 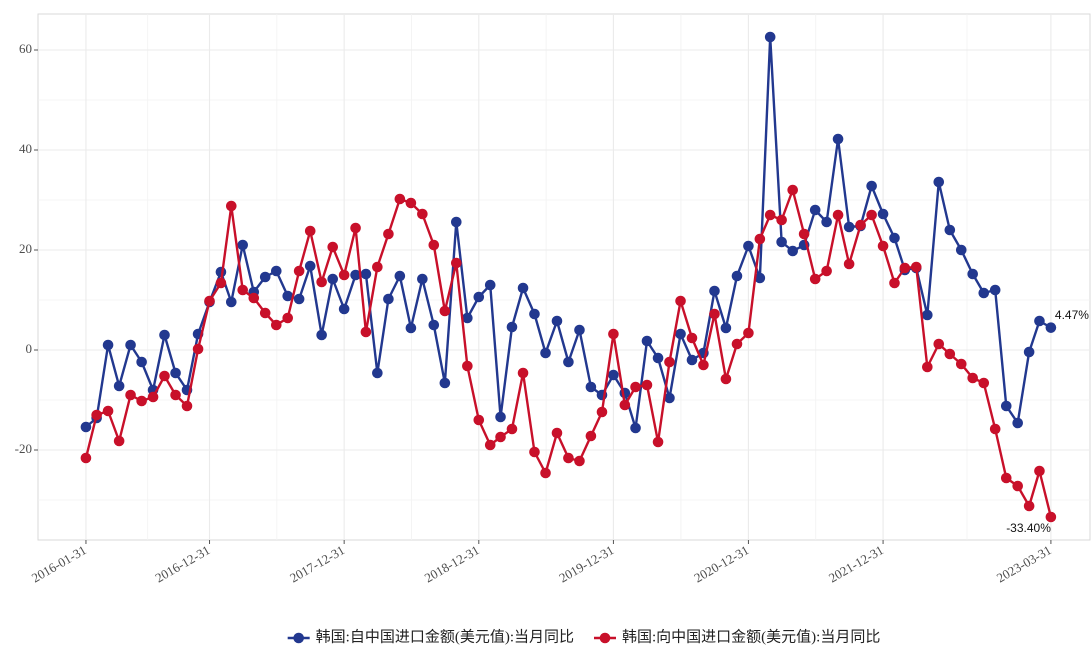 What do you see at coordinates (317, 563) in the screenshot?
I see `x-tick-label: 2017-12-31` at bounding box center [317, 563].